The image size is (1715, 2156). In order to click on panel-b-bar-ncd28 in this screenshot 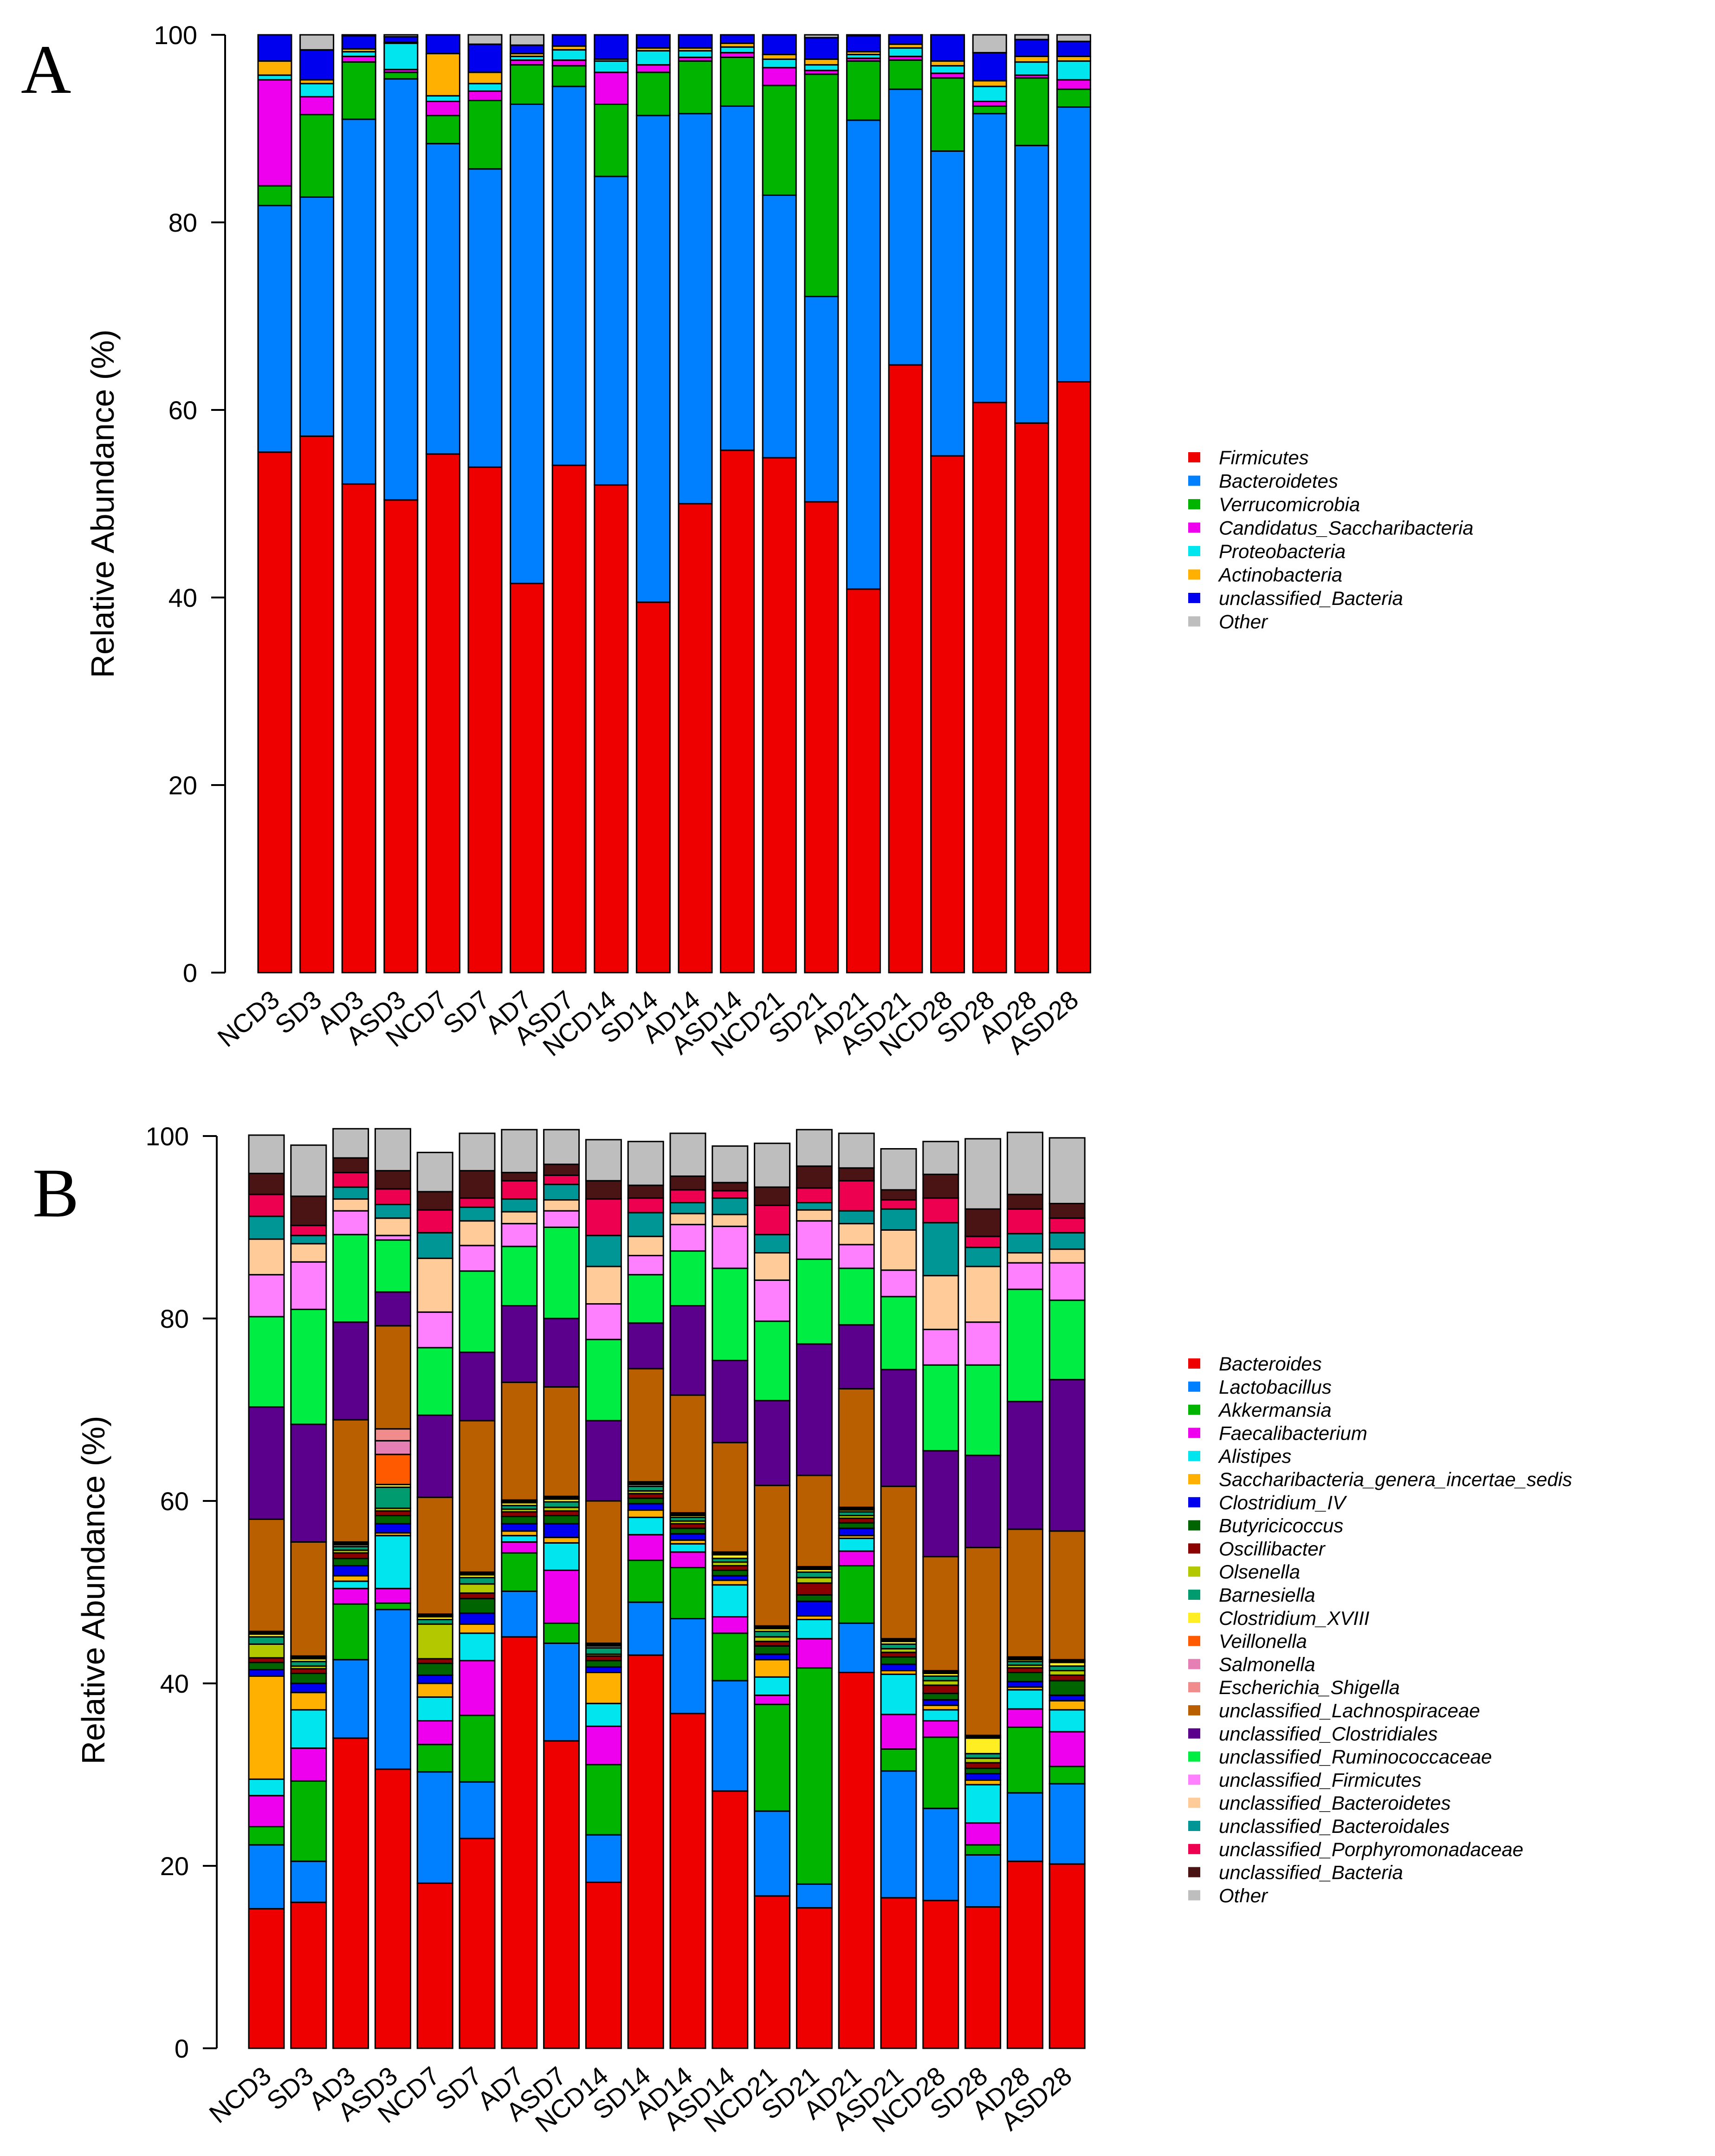, I will do `click(940, 1595)`.